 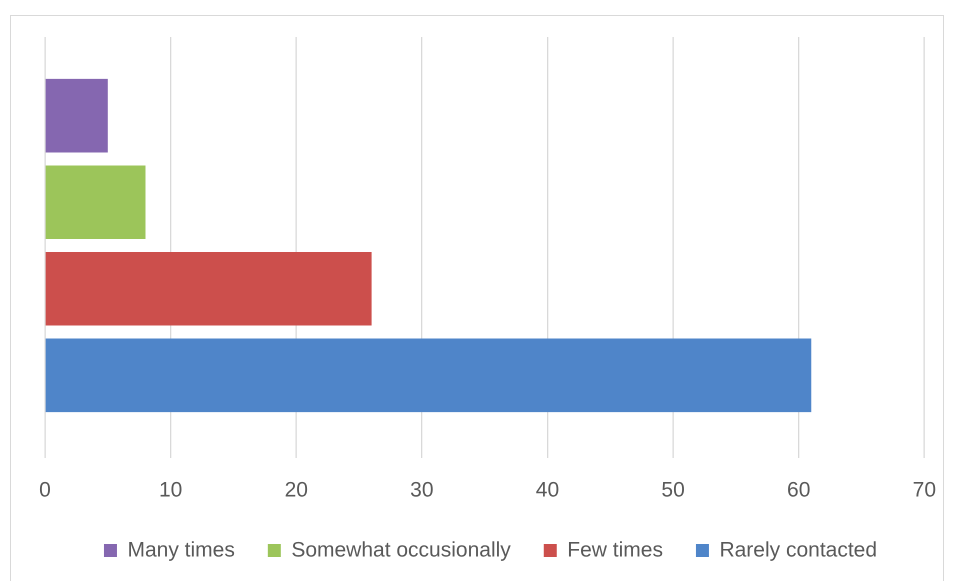 I want to click on x-tick-label: 70, so click(x=924, y=490).